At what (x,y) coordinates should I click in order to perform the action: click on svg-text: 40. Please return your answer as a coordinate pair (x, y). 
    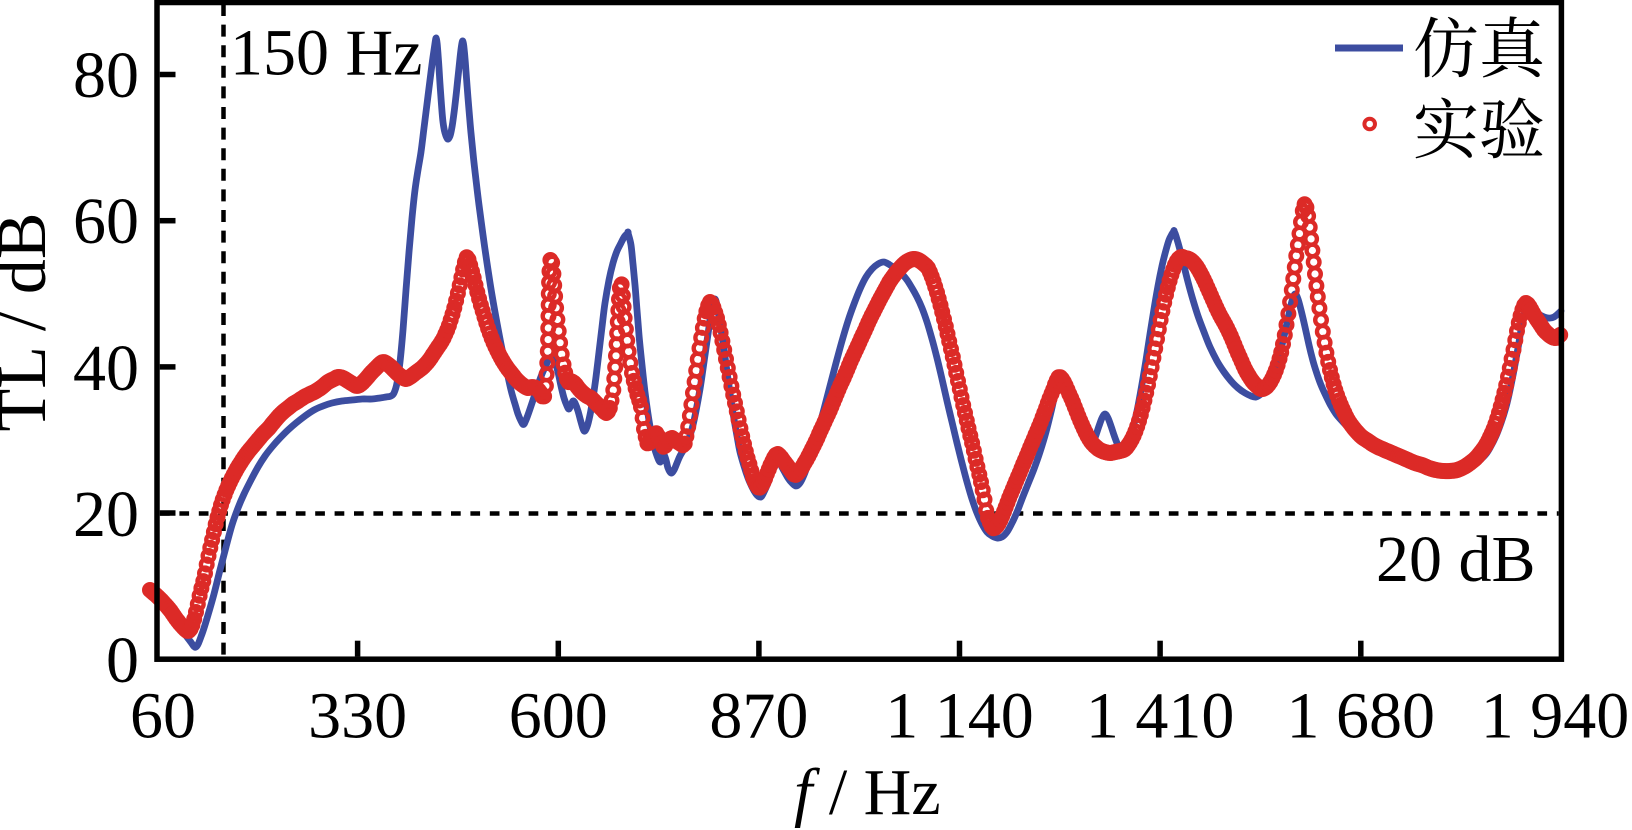
    Looking at the image, I should click on (106, 368).